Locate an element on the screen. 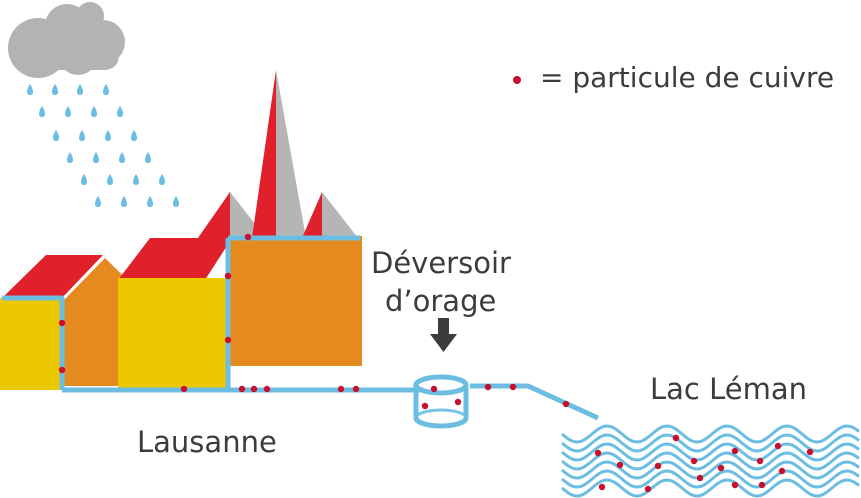 The width and height of the screenshot is (861, 498). church-spire-main-red is located at coordinates (264, 154).